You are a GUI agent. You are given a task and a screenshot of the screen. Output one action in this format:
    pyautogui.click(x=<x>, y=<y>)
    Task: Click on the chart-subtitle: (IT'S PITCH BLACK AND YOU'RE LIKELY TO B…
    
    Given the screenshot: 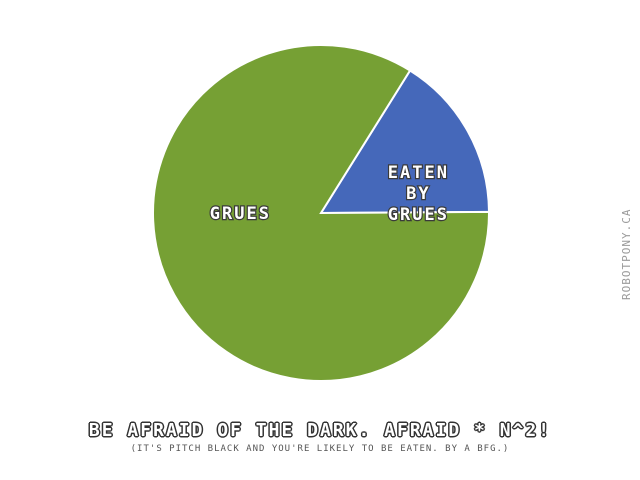 What is the action you would take?
    pyautogui.click(x=320, y=449)
    